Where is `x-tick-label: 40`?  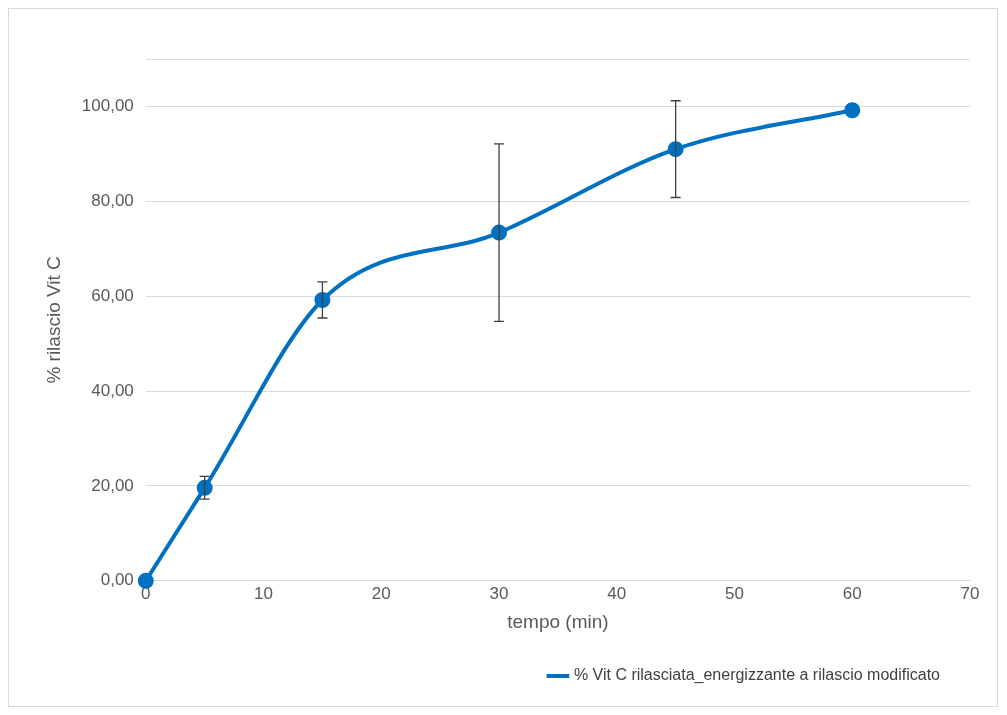 x-tick-label: 40 is located at coordinates (617, 593).